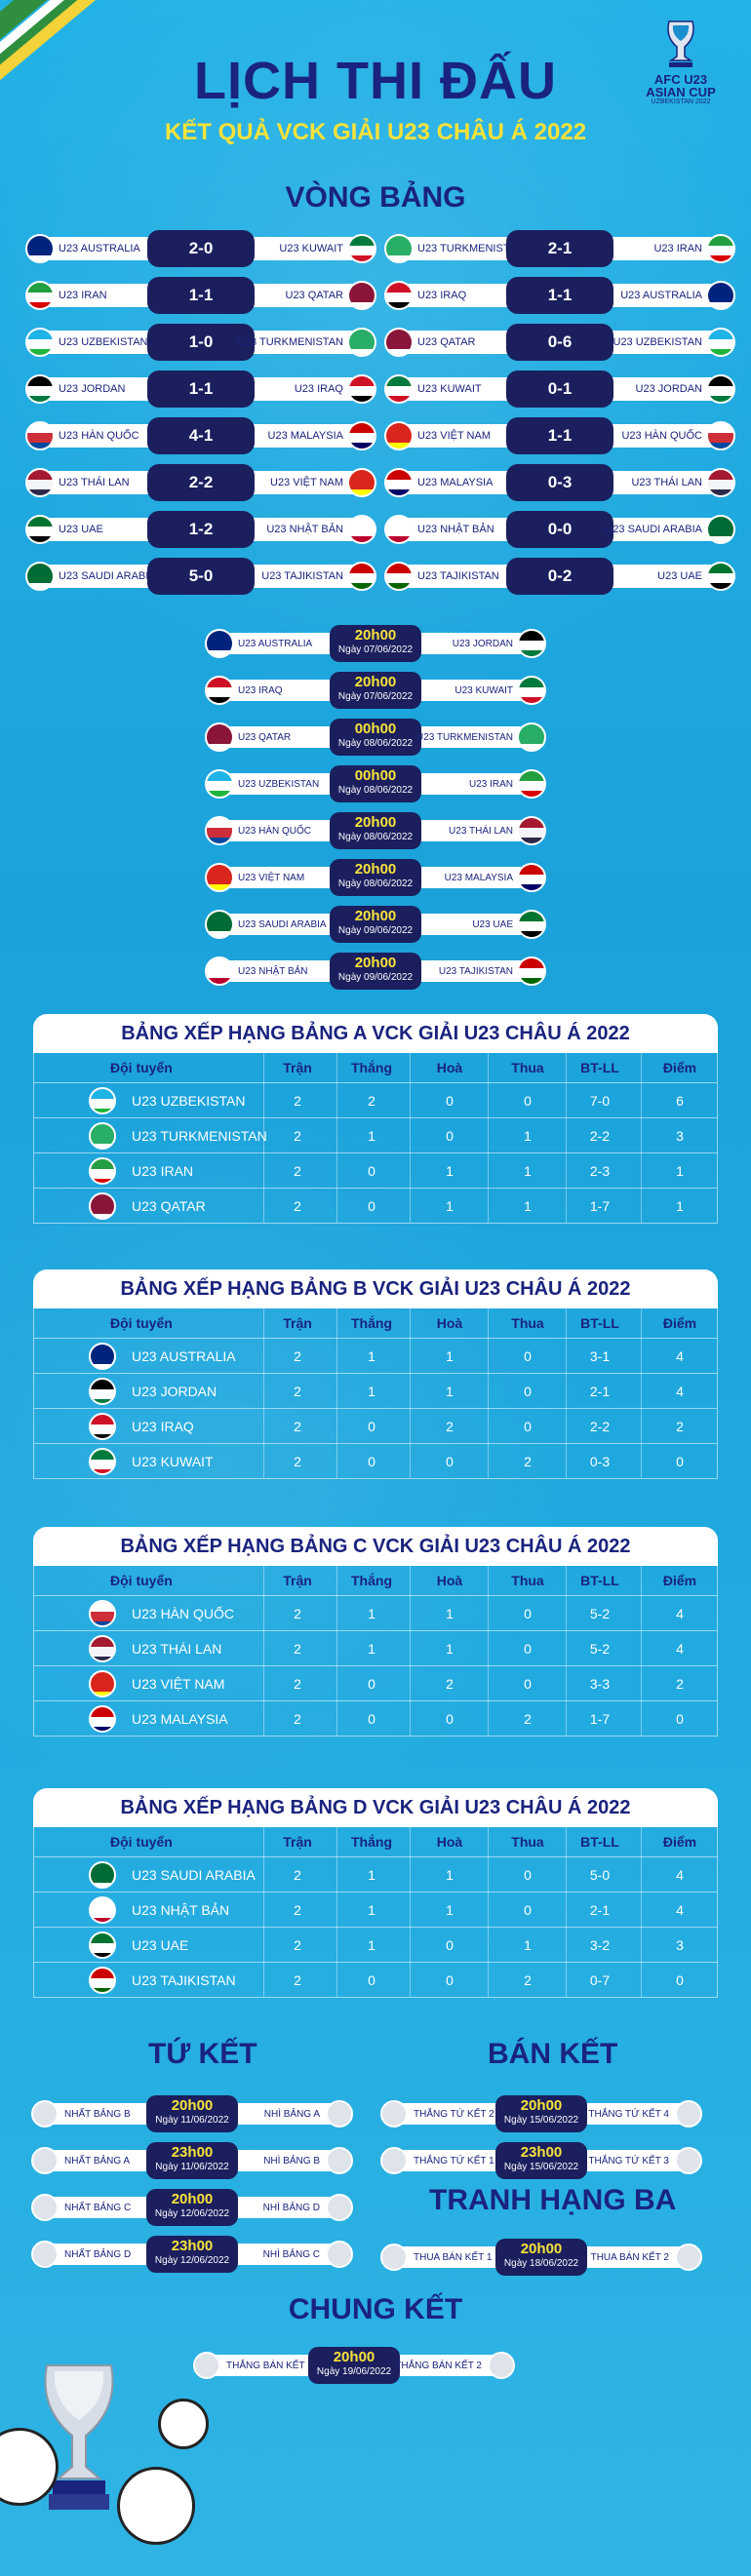  What do you see at coordinates (454, 2114) in the screenshot?
I see `home-slot: THẮNG TỨ KẾT 2` at bounding box center [454, 2114].